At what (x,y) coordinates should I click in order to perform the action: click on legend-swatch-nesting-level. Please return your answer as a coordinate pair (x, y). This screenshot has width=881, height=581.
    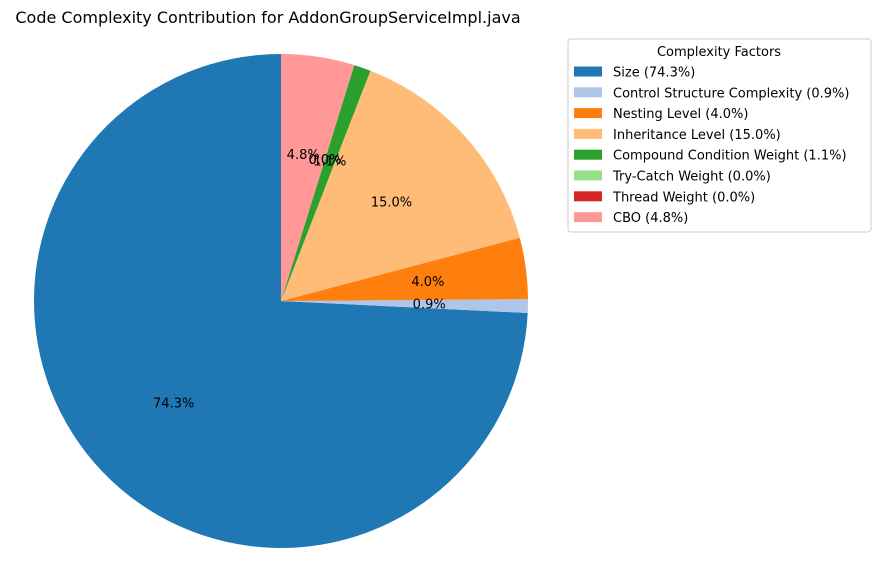
    Looking at the image, I should click on (588, 113).